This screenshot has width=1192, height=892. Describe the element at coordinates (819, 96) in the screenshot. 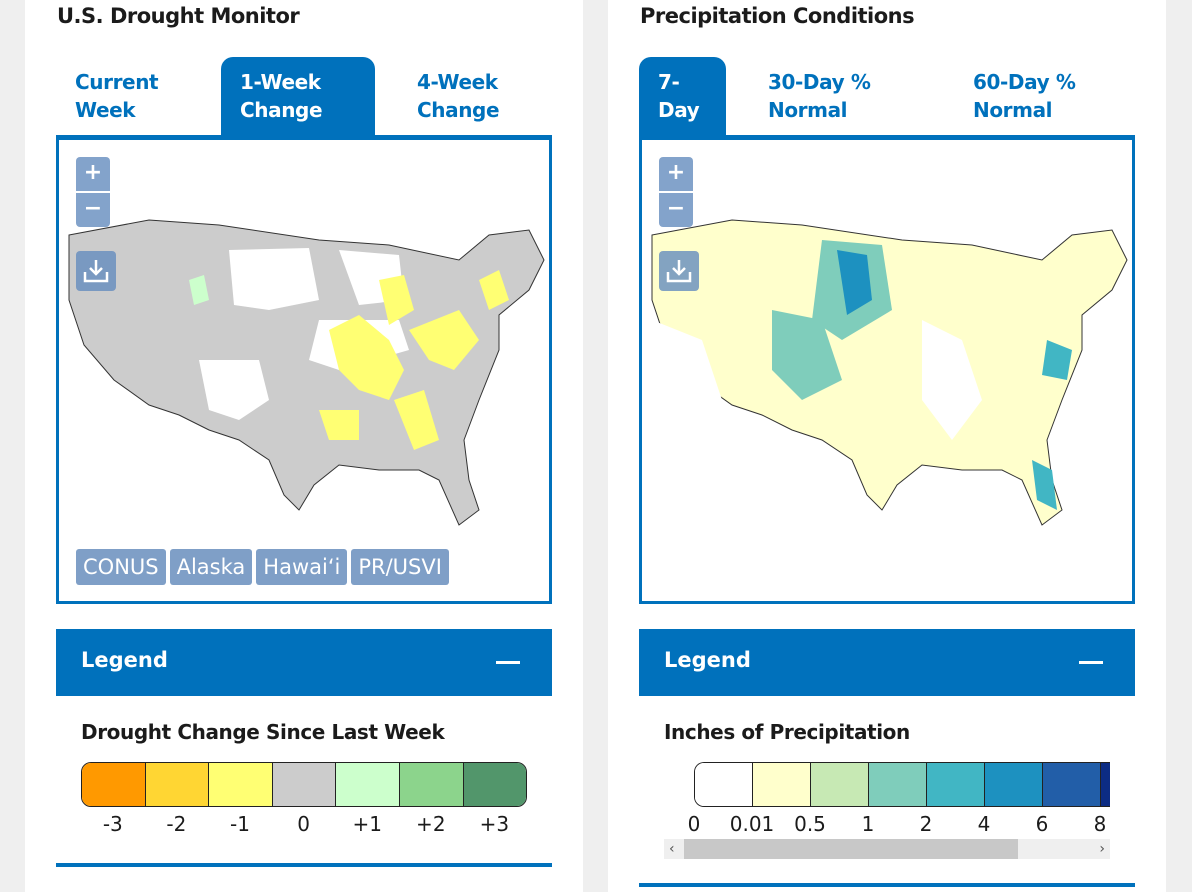

I see `tab-30-day-normal: 30-Day % Normal` at that location.